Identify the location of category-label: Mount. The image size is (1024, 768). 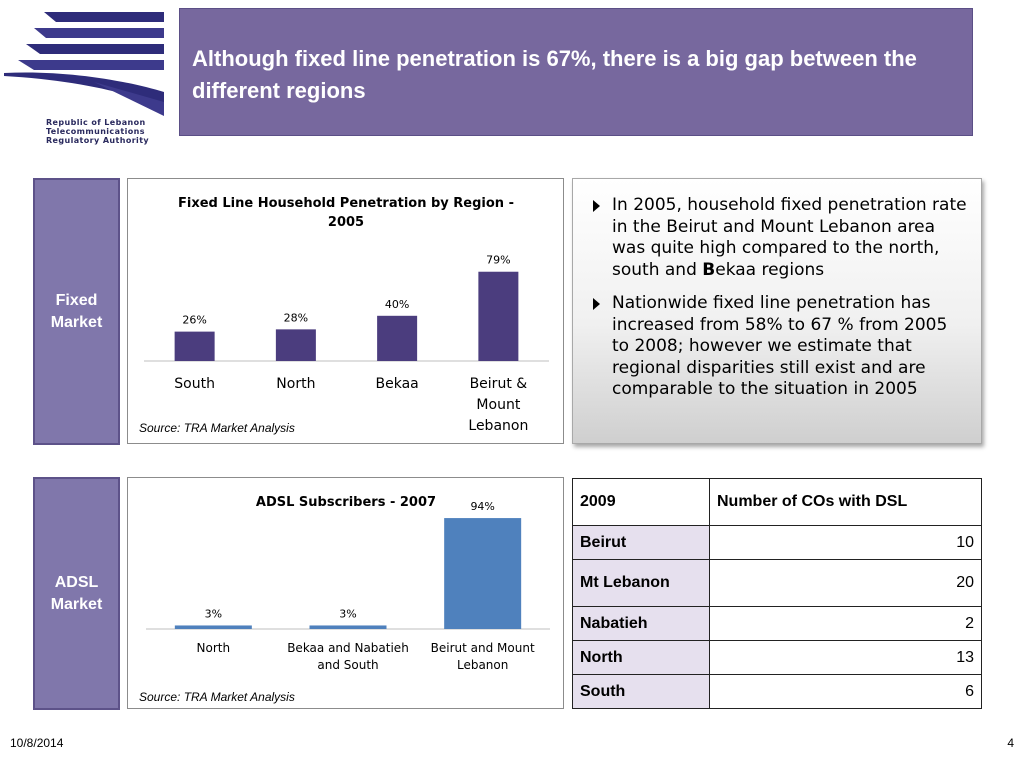
(498, 405).